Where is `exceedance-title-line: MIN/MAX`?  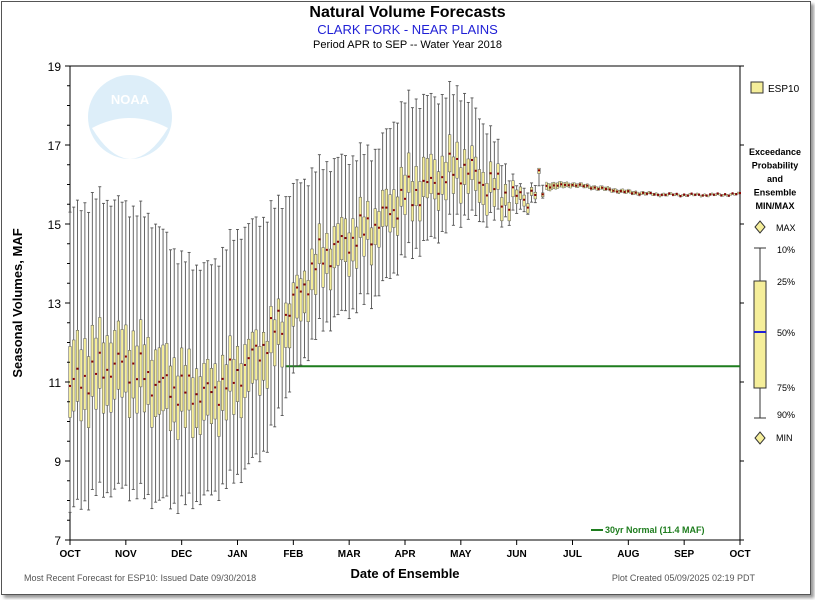
exceedance-title-line: MIN/MAX is located at coordinates (775, 206).